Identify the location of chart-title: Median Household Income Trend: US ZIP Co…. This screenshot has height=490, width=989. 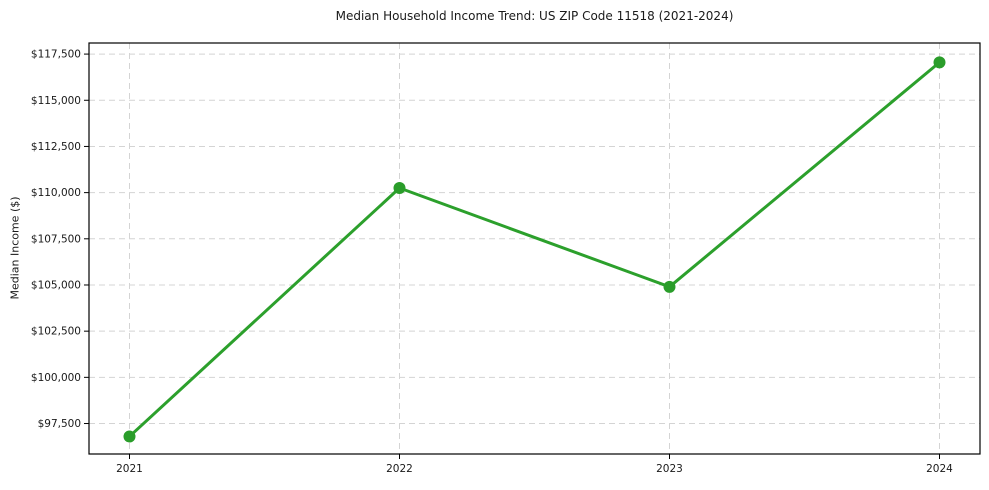
(534, 16).